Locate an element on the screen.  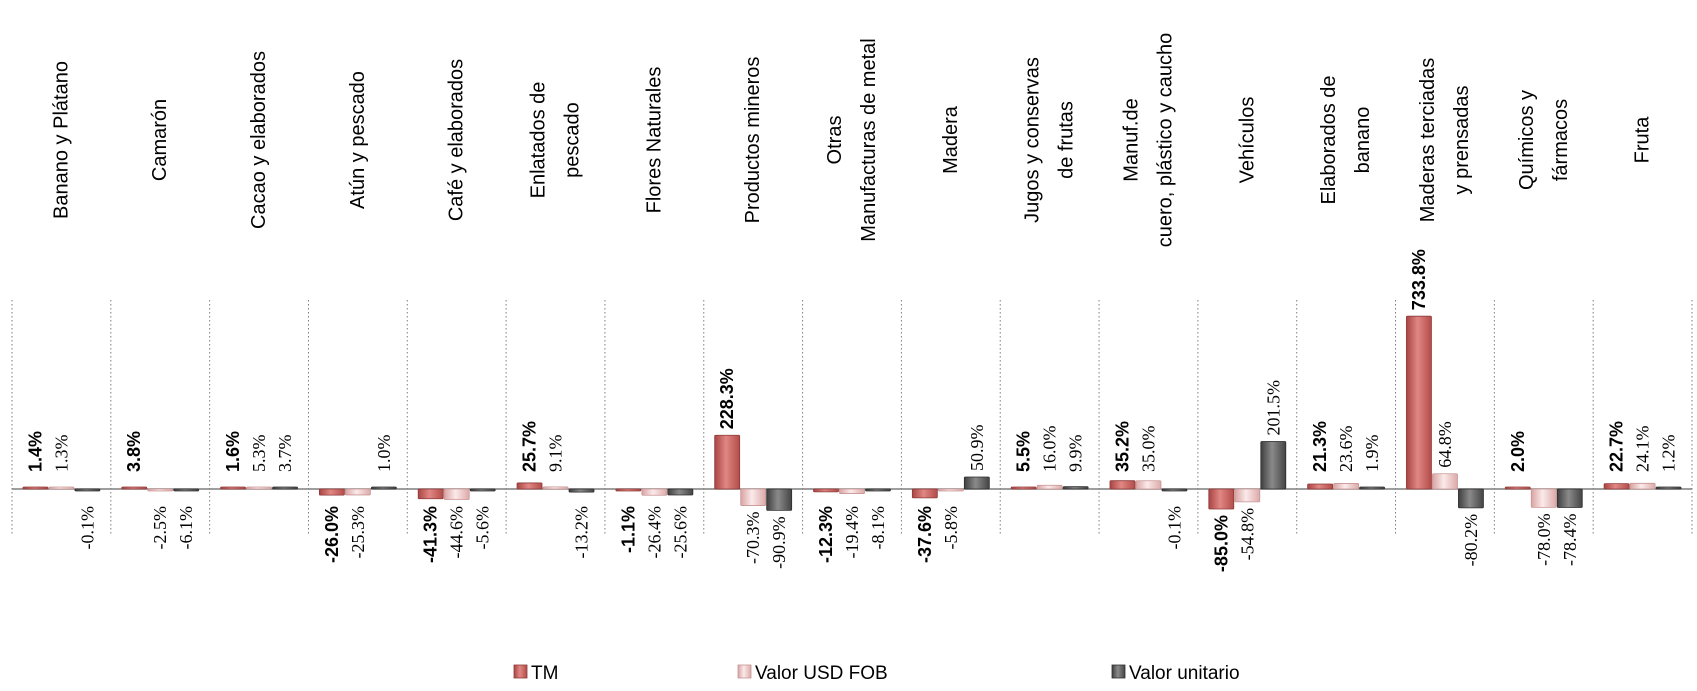
data-label: 35.2% is located at coordinates (1122, 446).